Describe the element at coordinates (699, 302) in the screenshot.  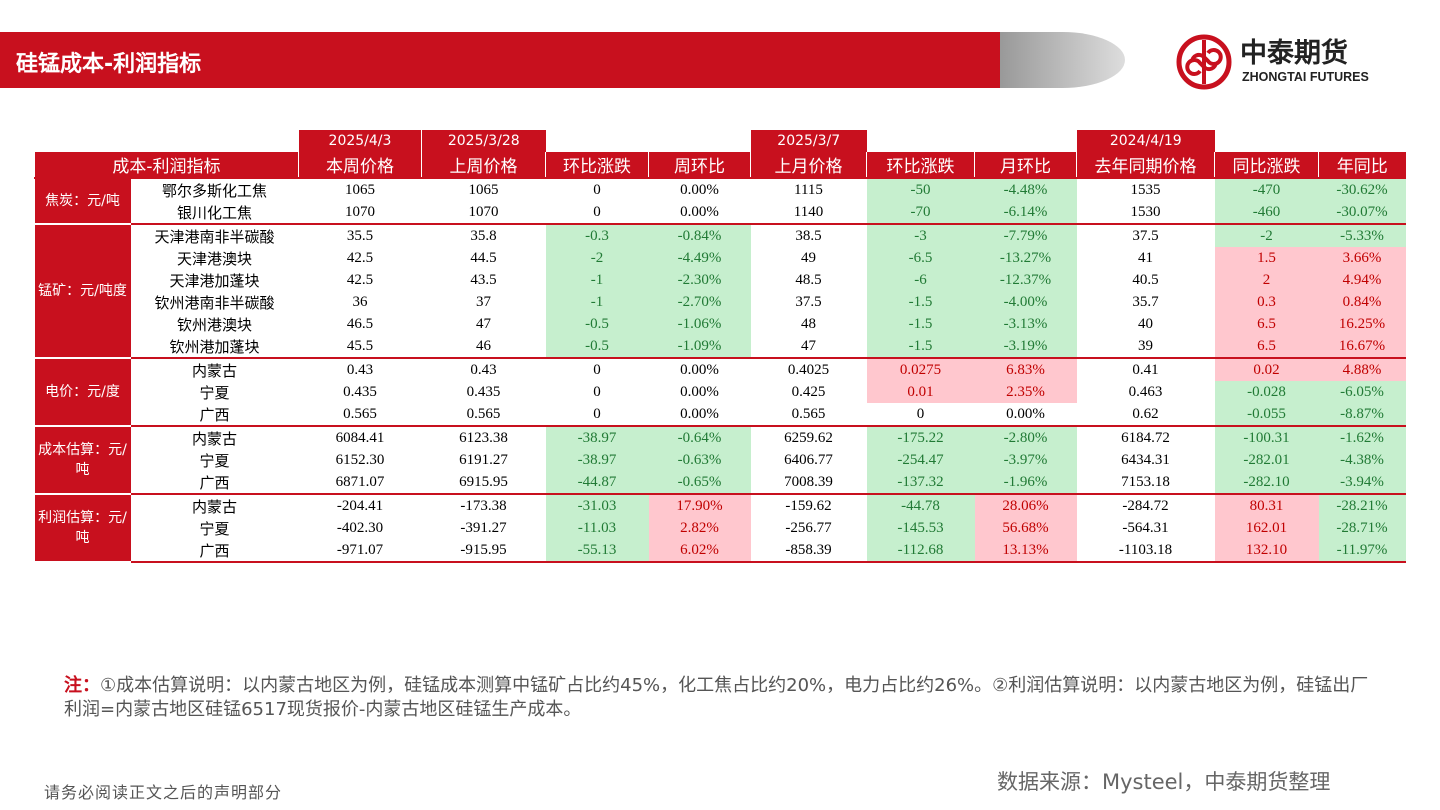
I see `cell: -2.70%` at that location.